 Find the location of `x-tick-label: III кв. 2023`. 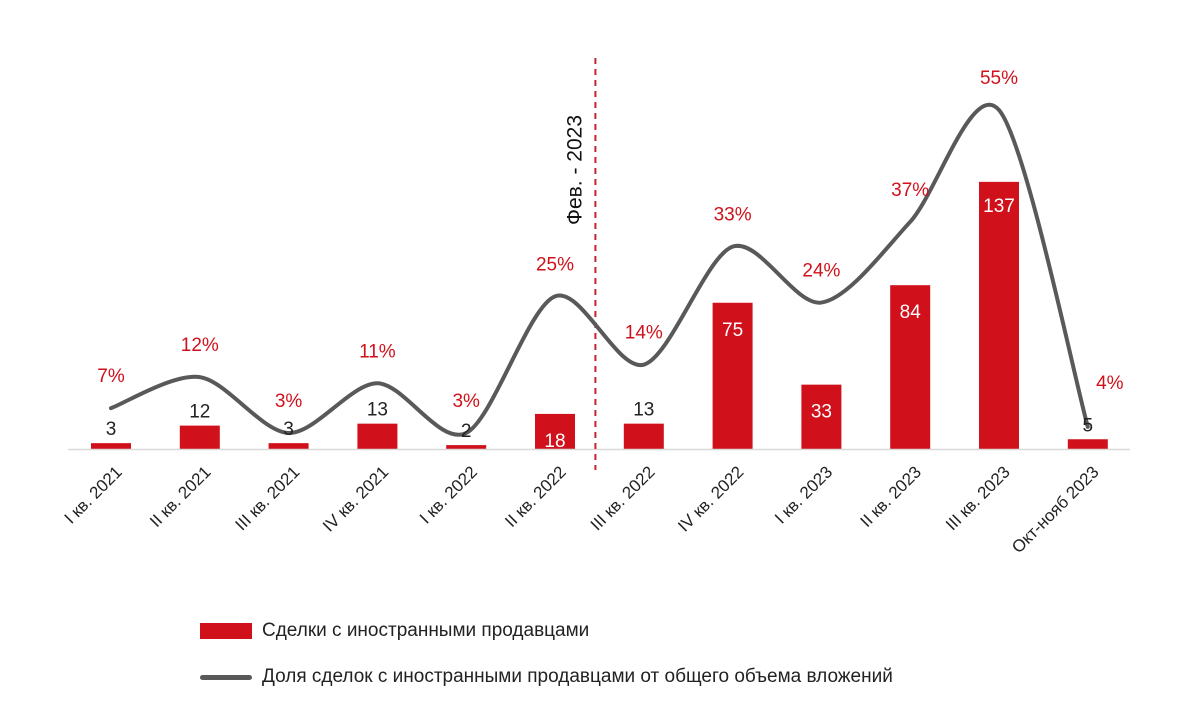

x-tick-label: III кв. 2023 is located at coordinates (978, 498).